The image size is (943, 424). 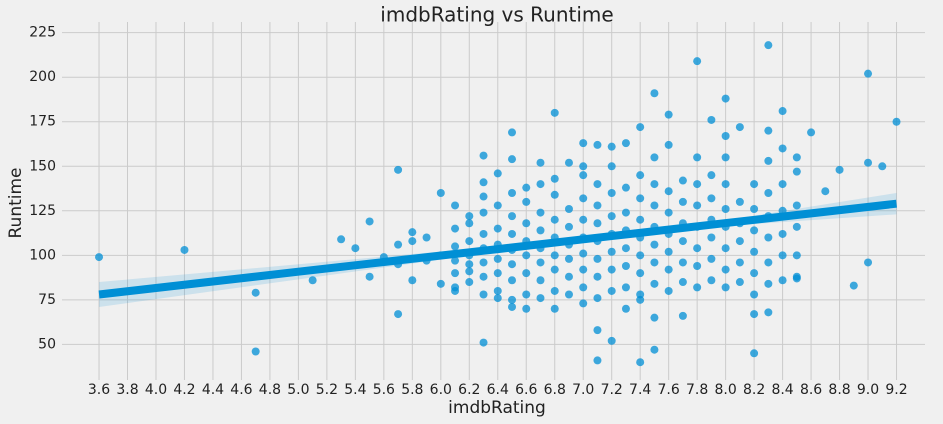 What do you see at coordinates (42, 255) in the screenshot?
I see `y-tick-label: 100` at bounding box center [42, 255].